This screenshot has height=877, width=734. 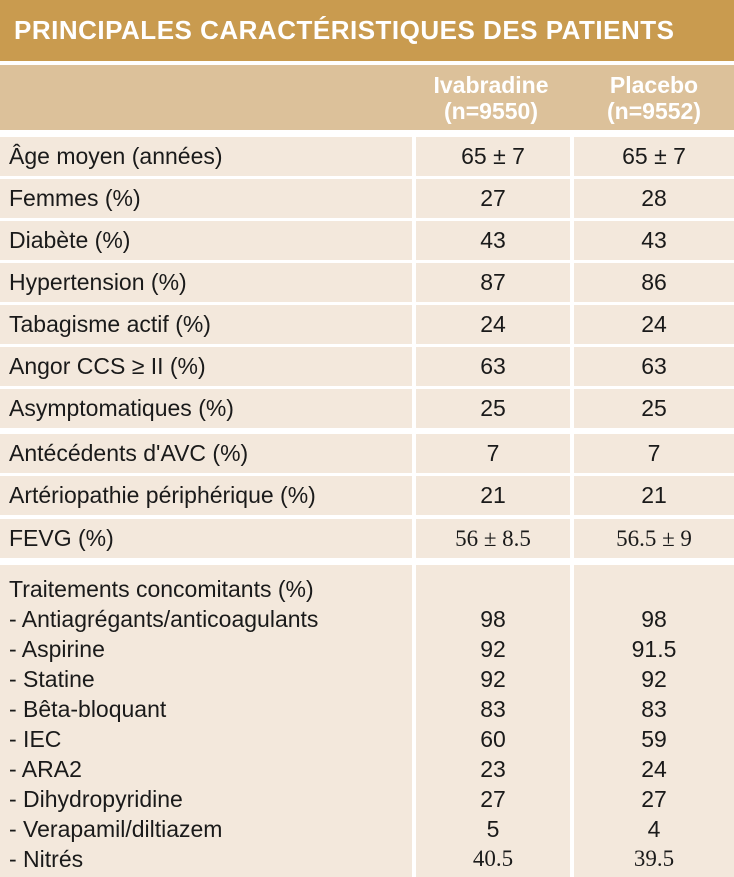 I want to click on table-row: Âge moyen (années) 65 ± 7 65 ± 7, so click(x=367, y=156).